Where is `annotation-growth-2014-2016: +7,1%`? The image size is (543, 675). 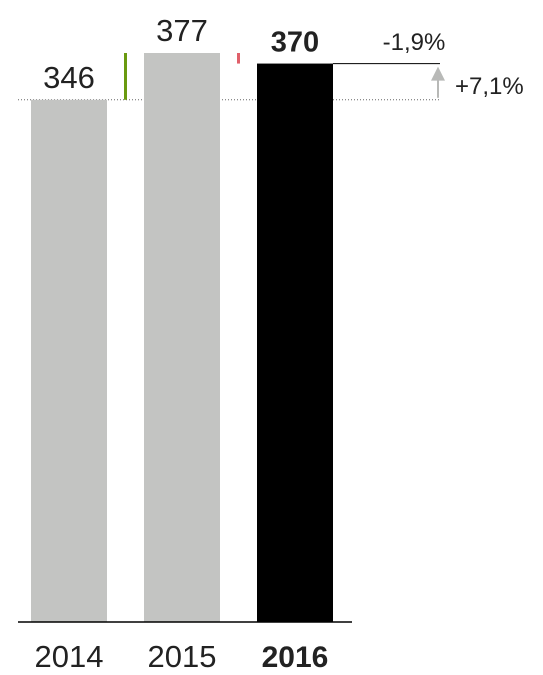 annotation-growth-2014-2016: +7,1% is located at coordinates (489, 86).